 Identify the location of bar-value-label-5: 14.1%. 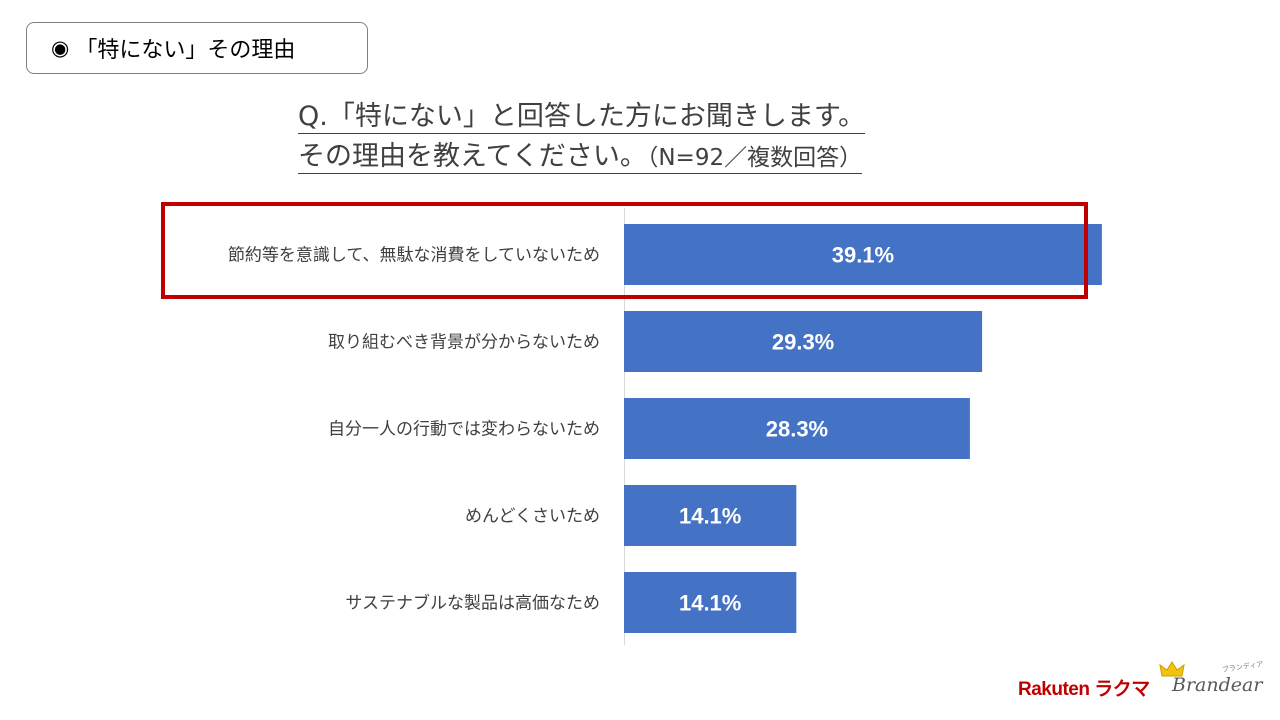
(710, 603).